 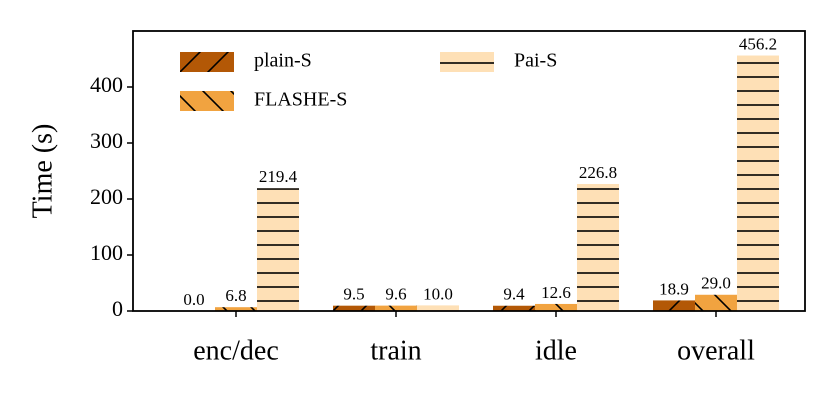 I want to click on y-tick-label: 300, so click(x=106, y=140).